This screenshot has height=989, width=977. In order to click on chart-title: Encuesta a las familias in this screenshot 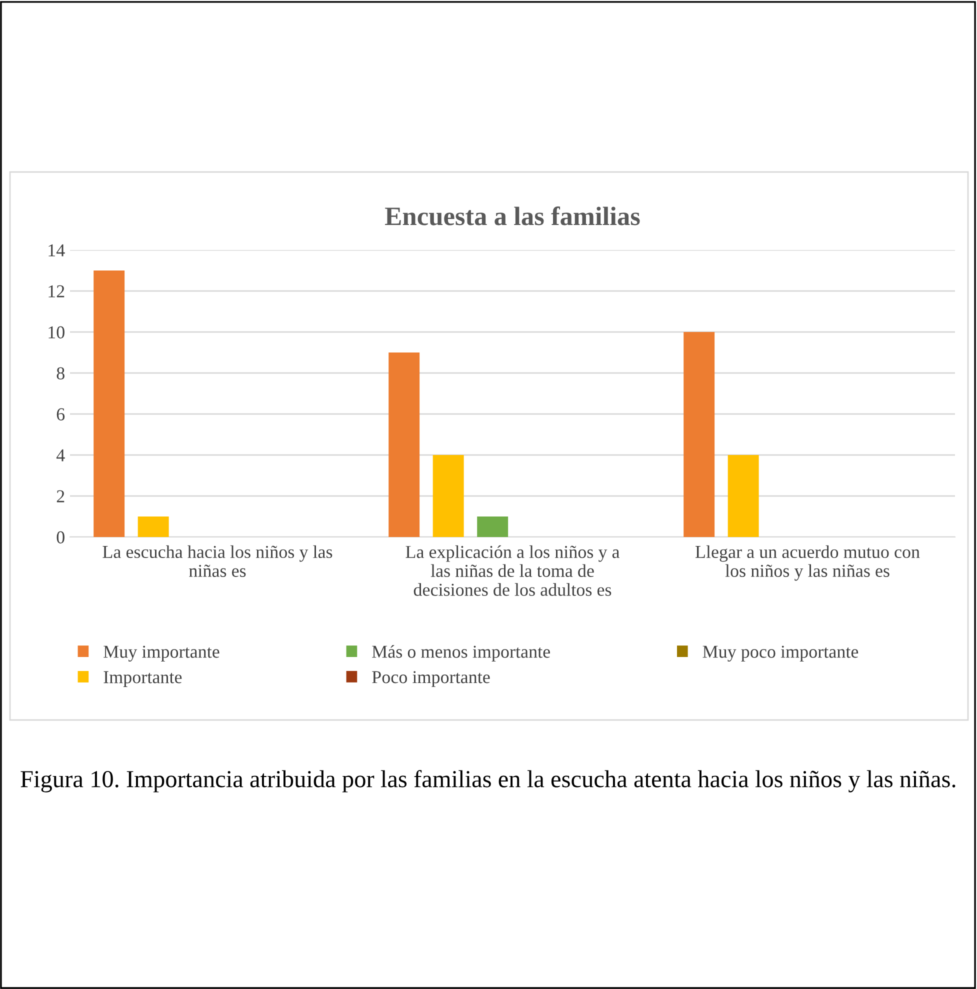, I will do `click(512, 216)`.